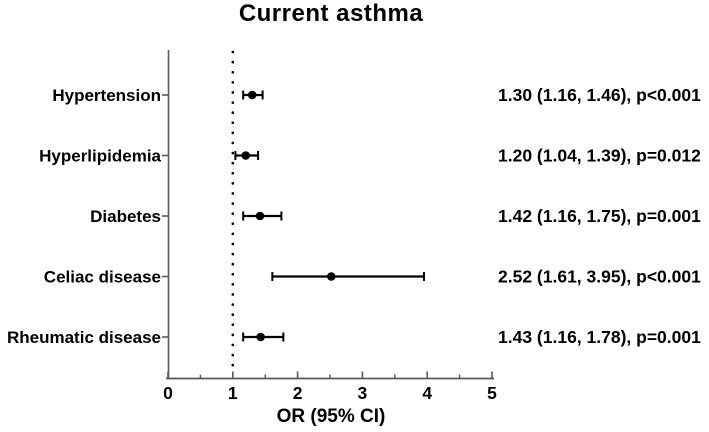 The width and height of the screenshot is (709, 432). I want to click on annotation-label: 1.42 (1.16, 1.75), p=0.001, so click(599, 216).